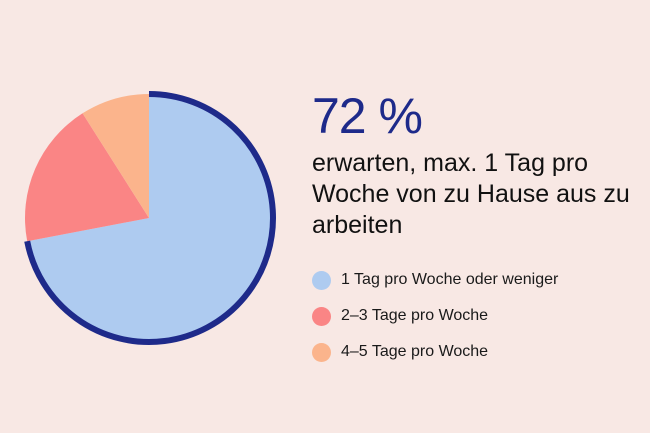 The height and width of the screenshot is (433, 650). I want to click on legend-item-3: 4–5 Tage pro Woche, so click(435, 352).